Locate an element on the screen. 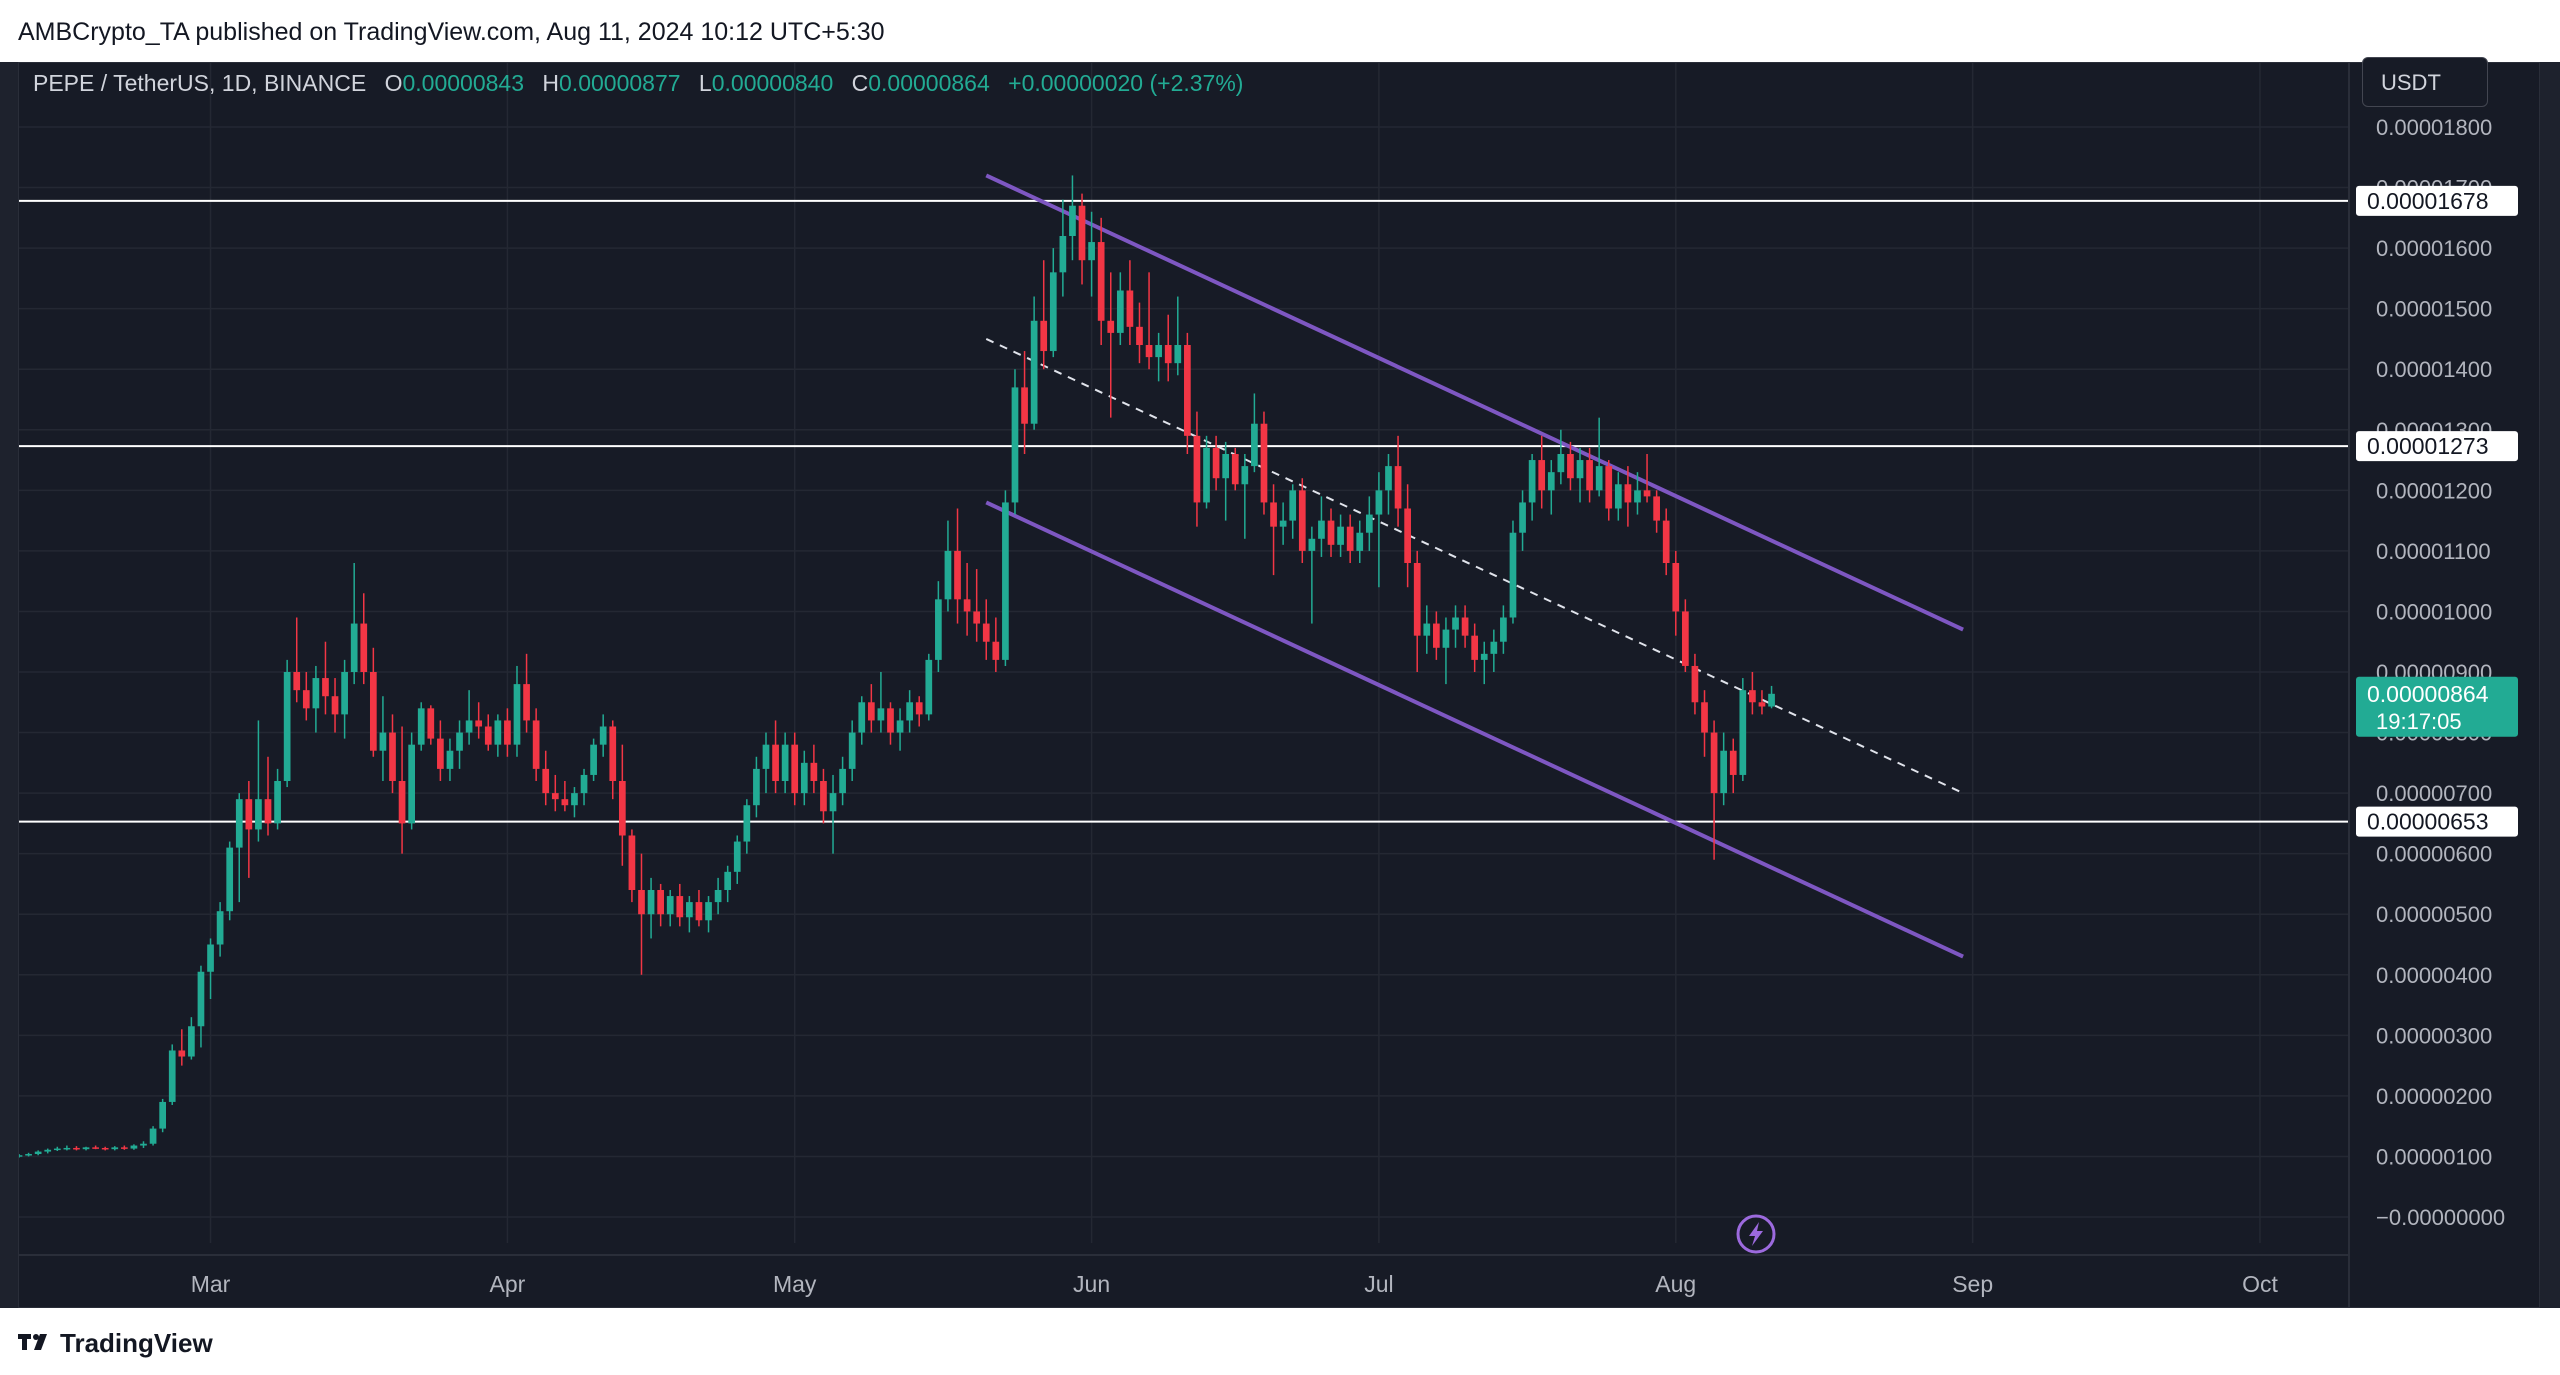  footer-bar is located at coordinates (1280, 1341).